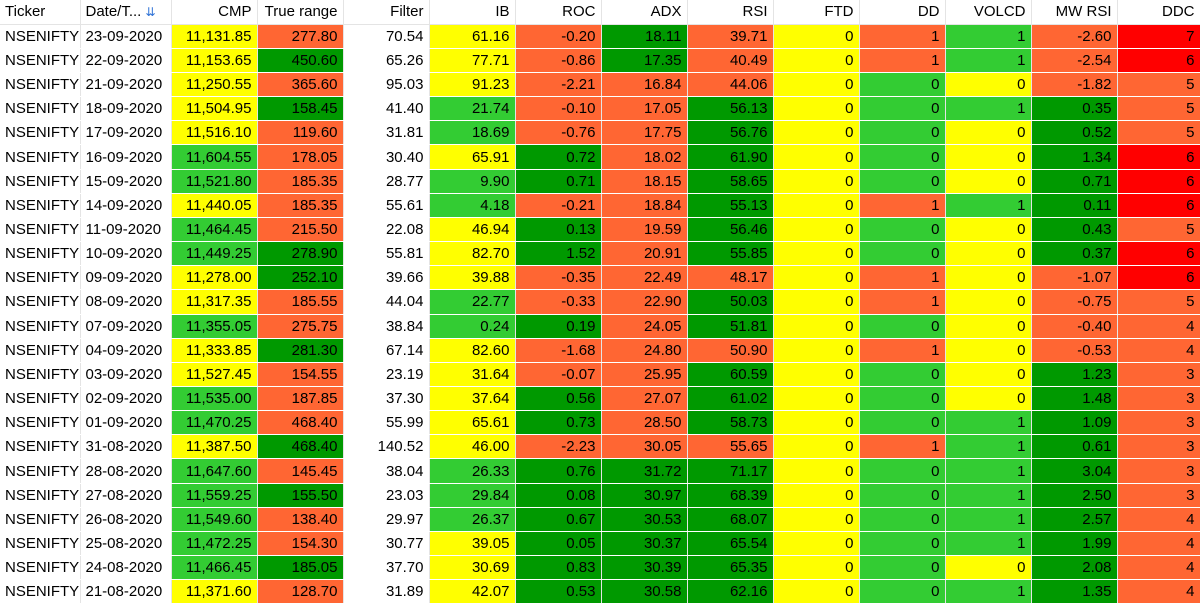 Image resolution: width=1200 pixels, height=604 pixels. What do you see at coordinates (300, 302) in the screenshot?
I see `cell-true-range: 185.55` at bounding box center [300, 302].